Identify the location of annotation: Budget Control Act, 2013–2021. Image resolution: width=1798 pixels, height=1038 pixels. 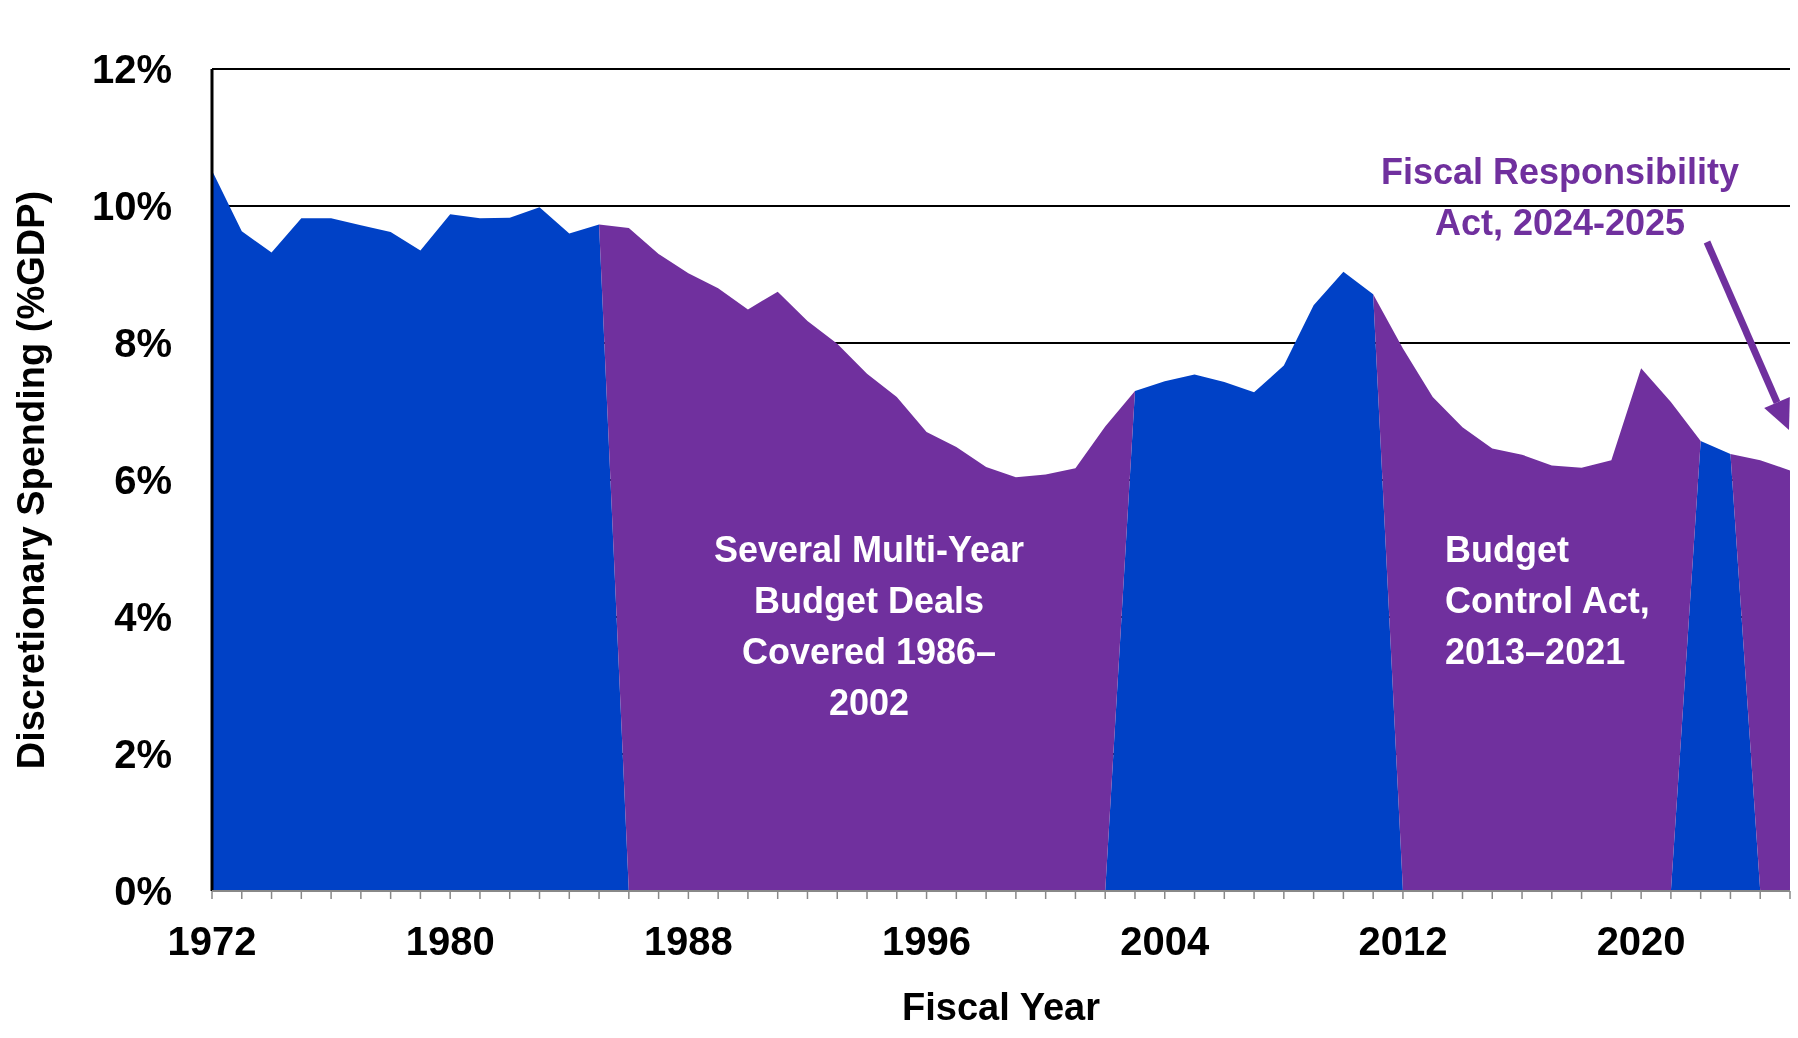
(1547, 600).